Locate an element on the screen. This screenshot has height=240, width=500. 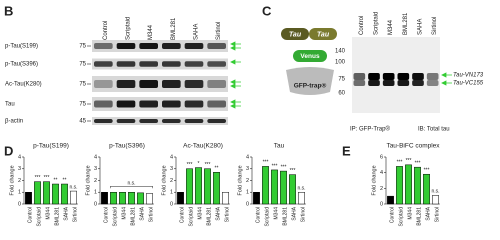
chart-title: p-Tau(S396) is located at coordinates (127, 146).